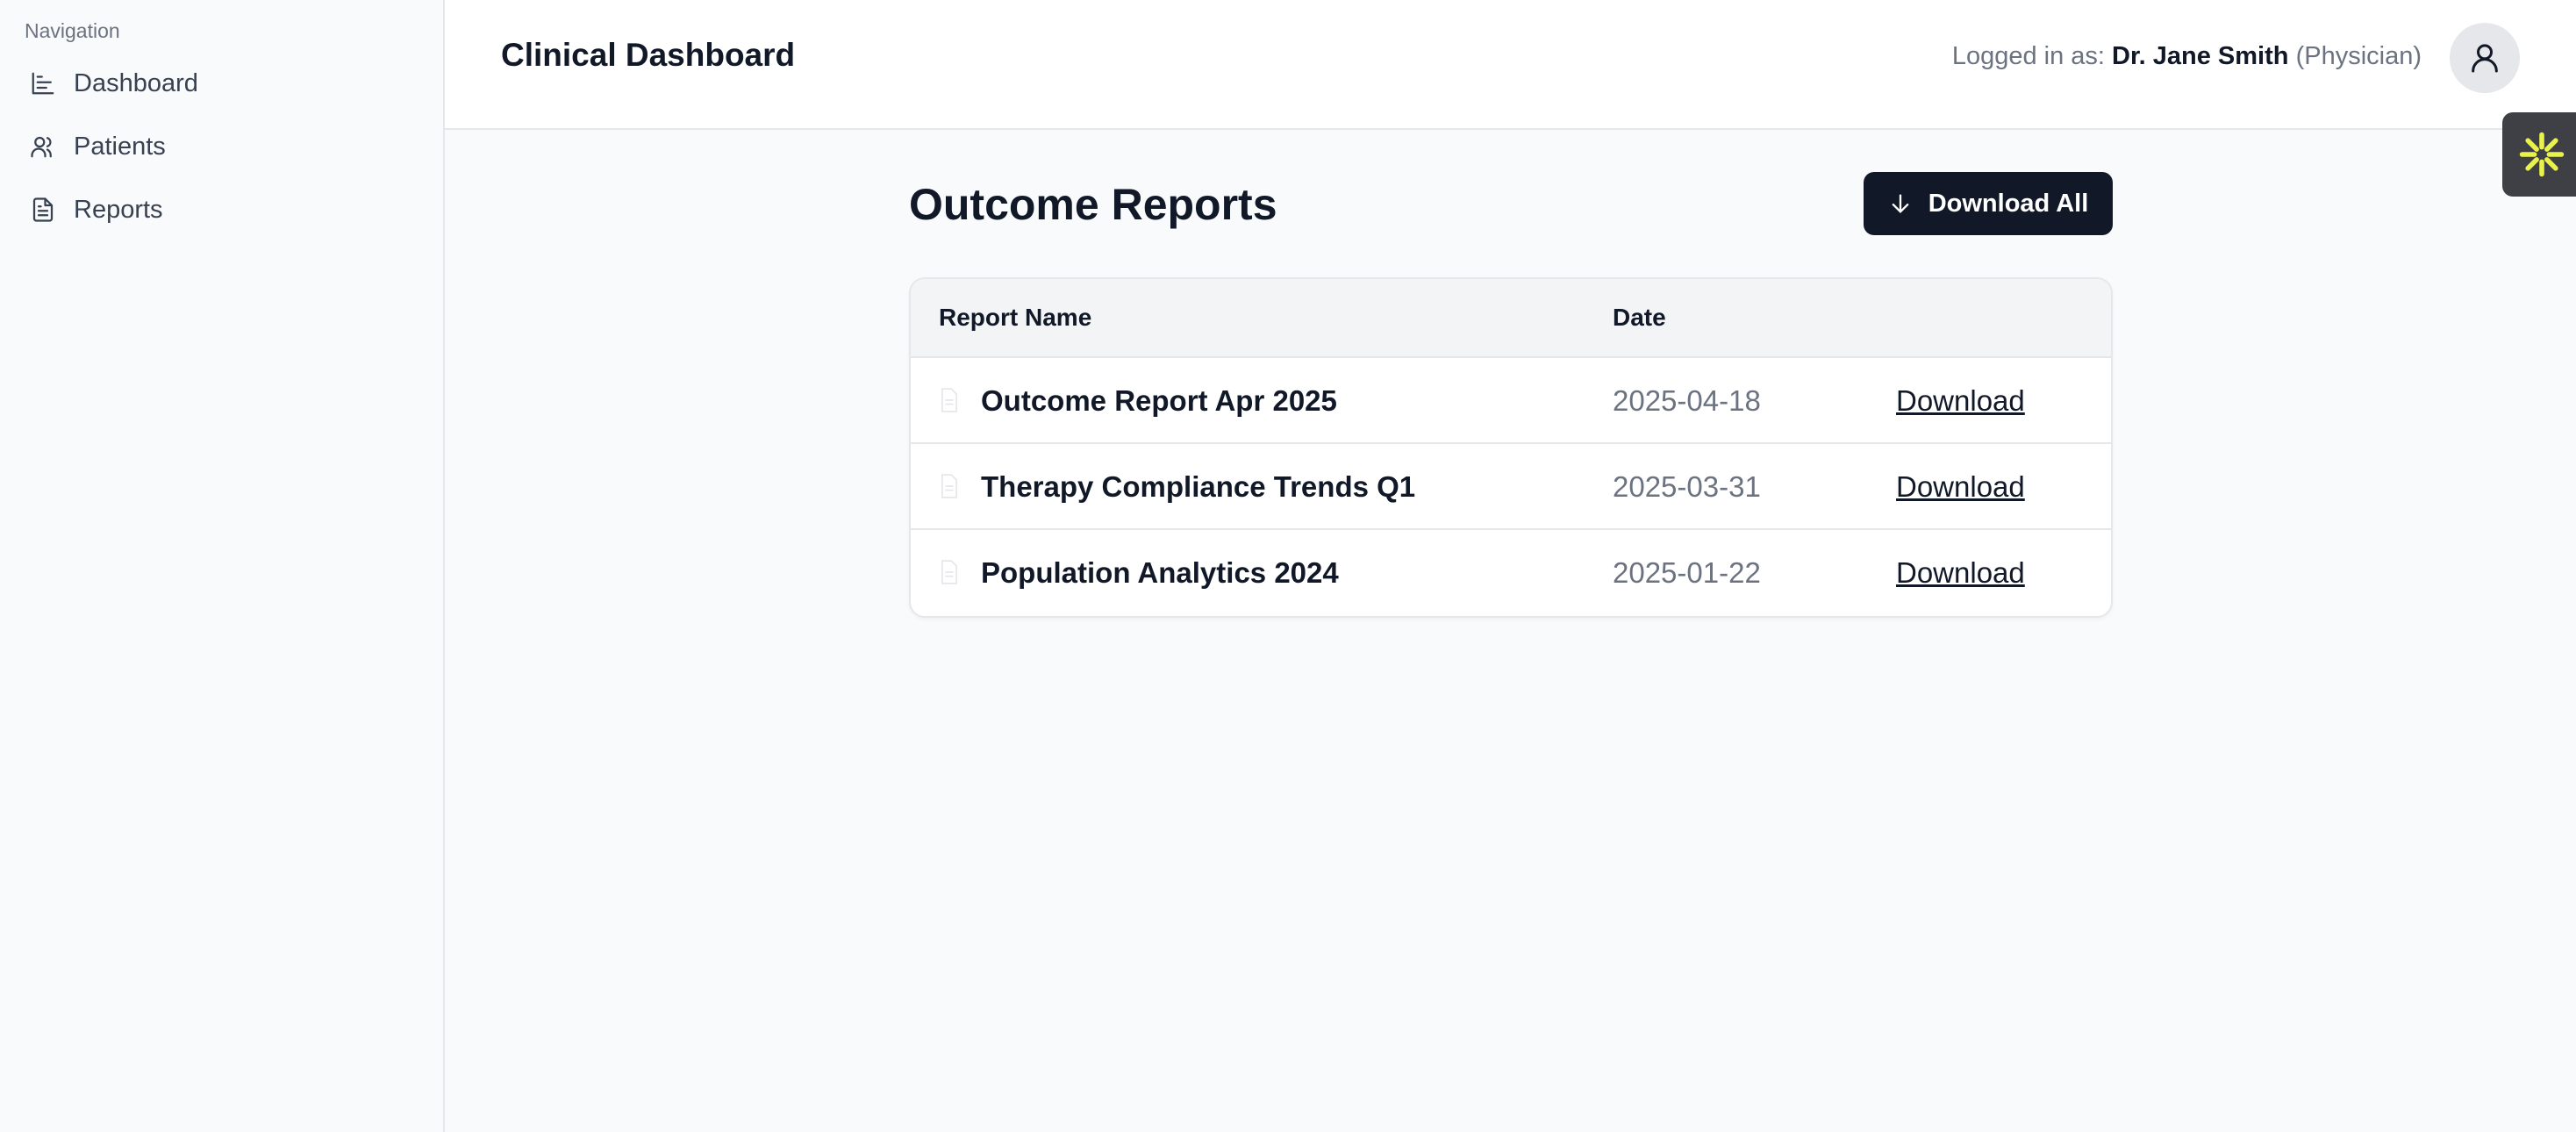  What do you see at coordinates (1511, 318) in the screenshot?
I see `table-header: Report Name Date` at bounding box center [1511, 318].